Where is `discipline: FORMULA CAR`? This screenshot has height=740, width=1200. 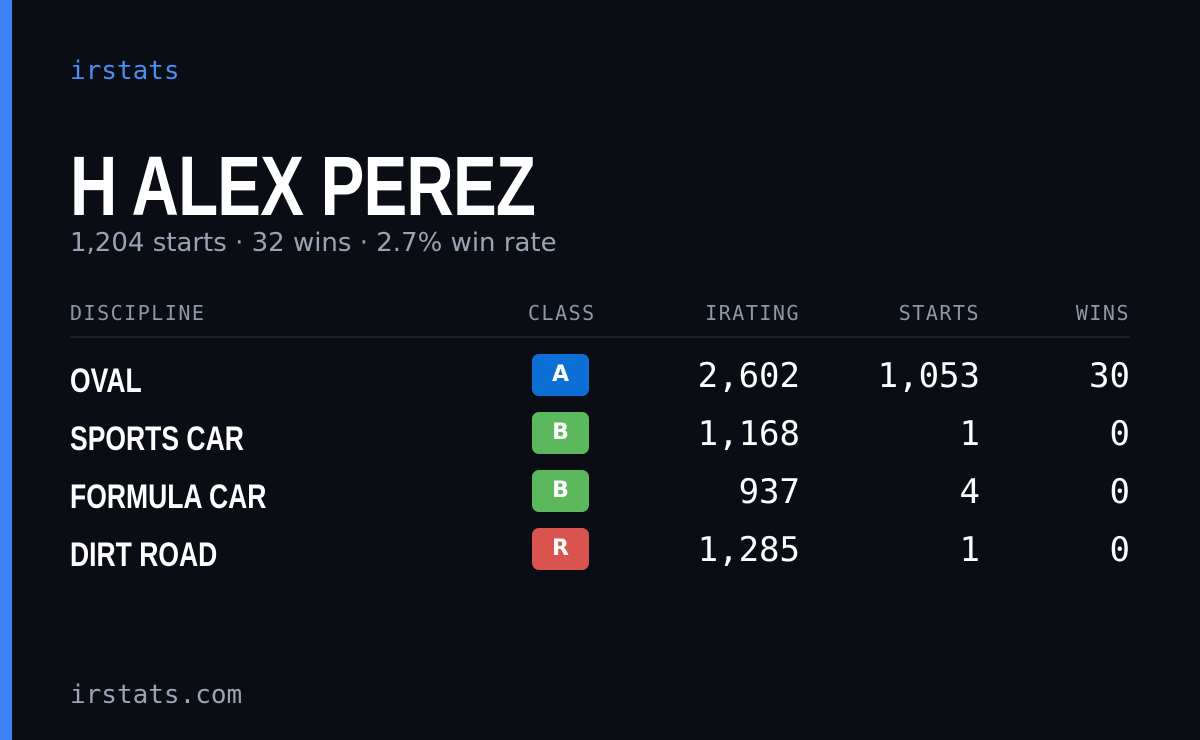 discipline: FORMULA CAR is located at coordinates (168, 497).